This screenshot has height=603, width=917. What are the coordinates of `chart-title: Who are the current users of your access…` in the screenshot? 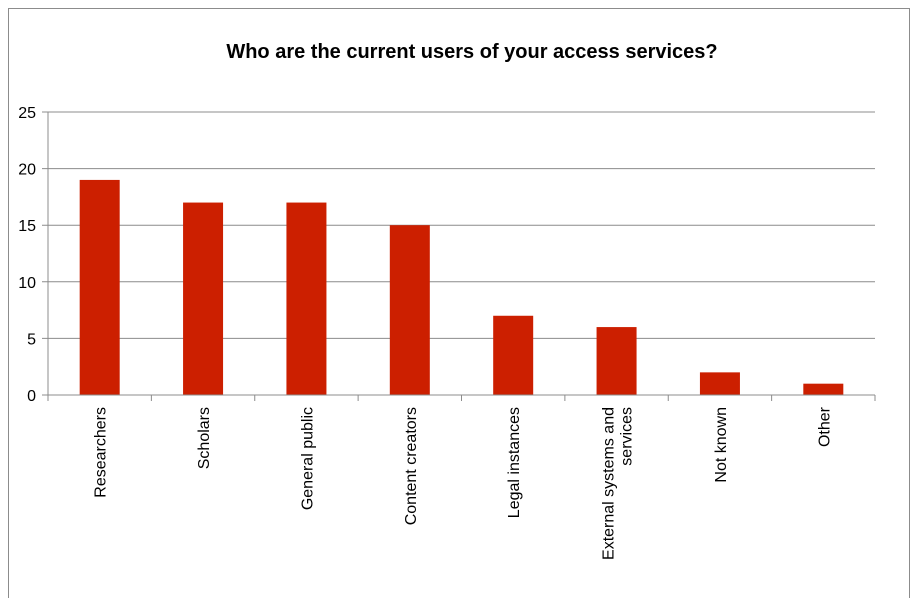 It's located at (471, 52).